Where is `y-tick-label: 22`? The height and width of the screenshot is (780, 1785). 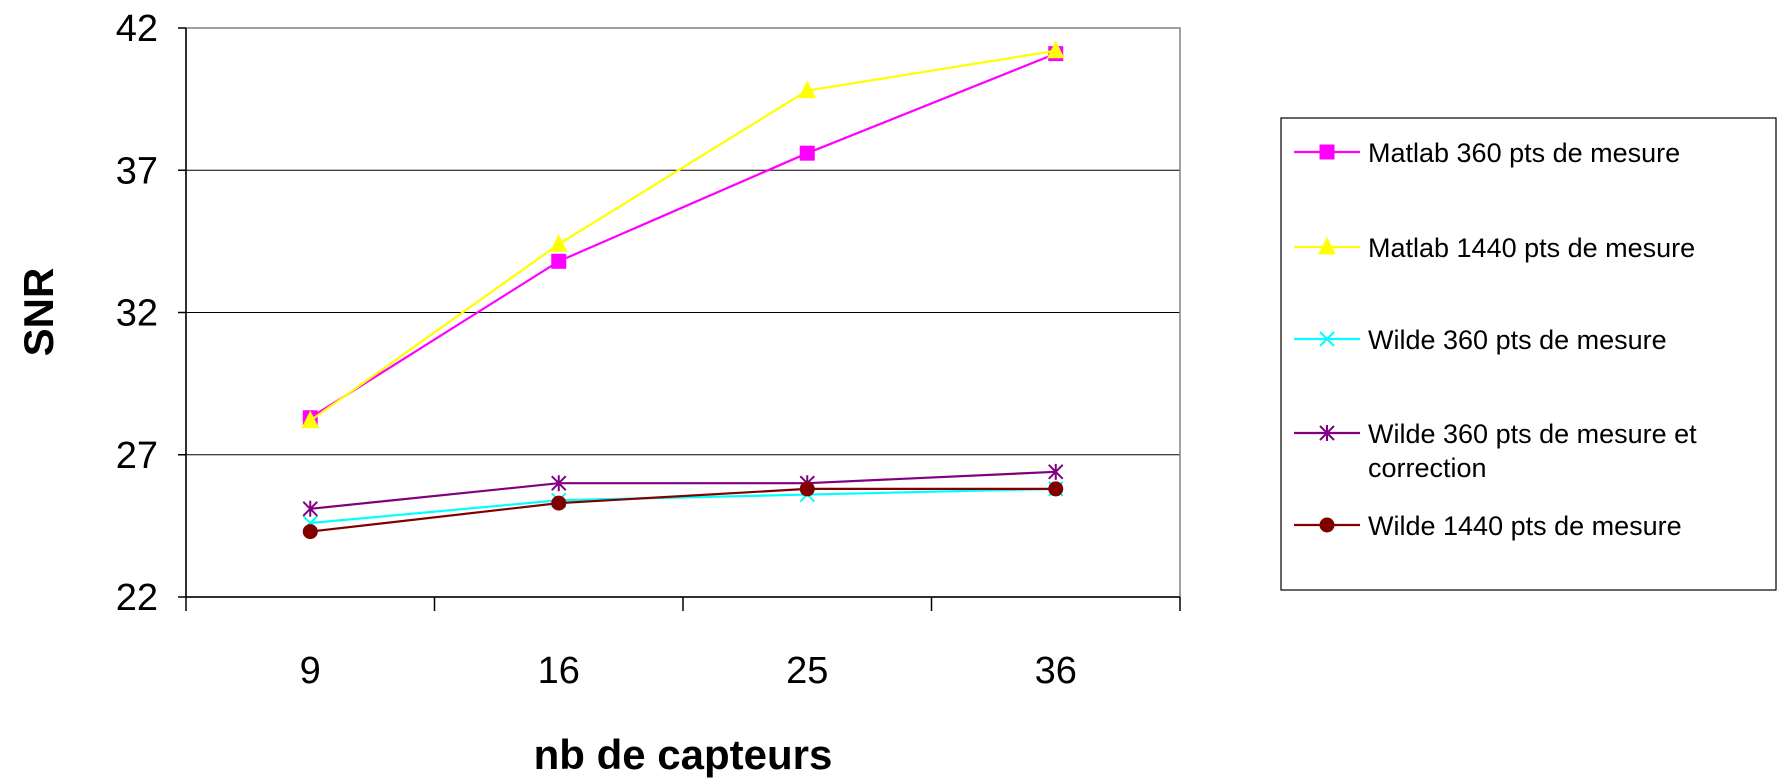
y-tick-label: 22 is located at coordinates (137, 598).